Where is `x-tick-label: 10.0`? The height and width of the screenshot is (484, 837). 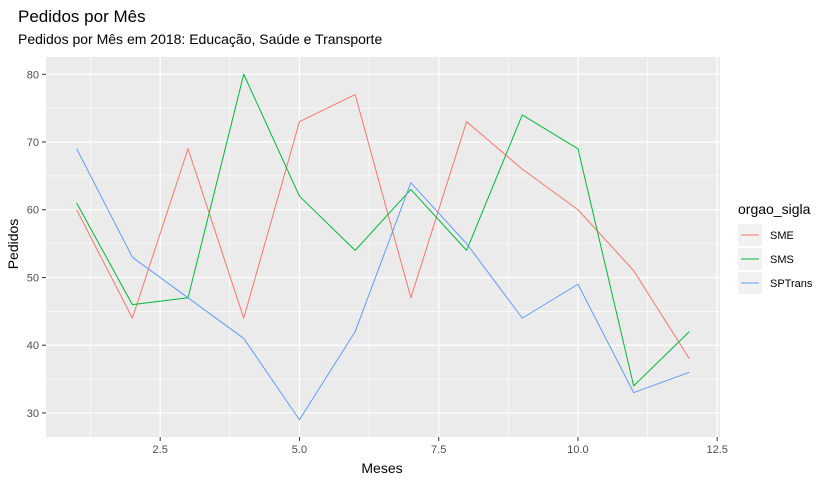
x-tick-label: 10.0 is located at coordinates (577, 450).